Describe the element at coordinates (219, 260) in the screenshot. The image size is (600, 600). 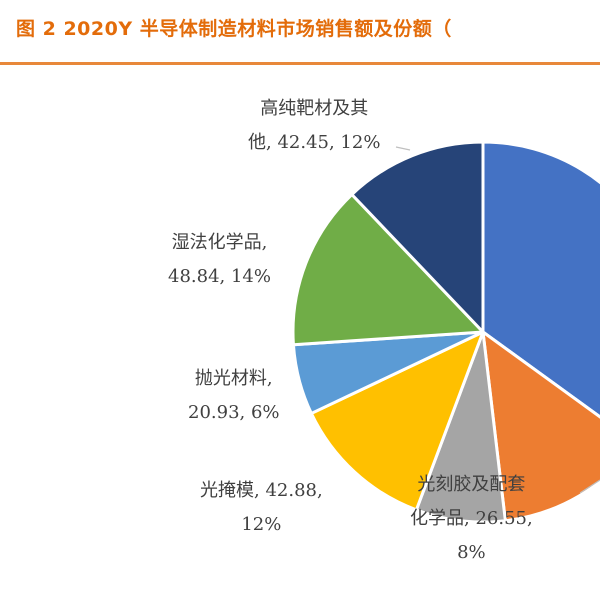
I see `label-shifa: 湿法化学品, 48.84, 14%` at that location.